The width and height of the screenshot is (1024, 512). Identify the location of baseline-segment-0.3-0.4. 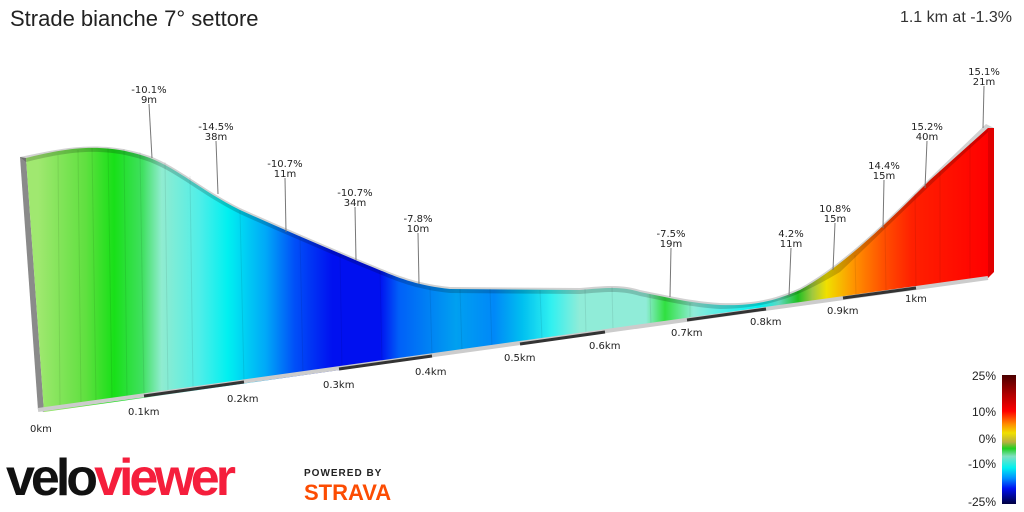
(385, 362).